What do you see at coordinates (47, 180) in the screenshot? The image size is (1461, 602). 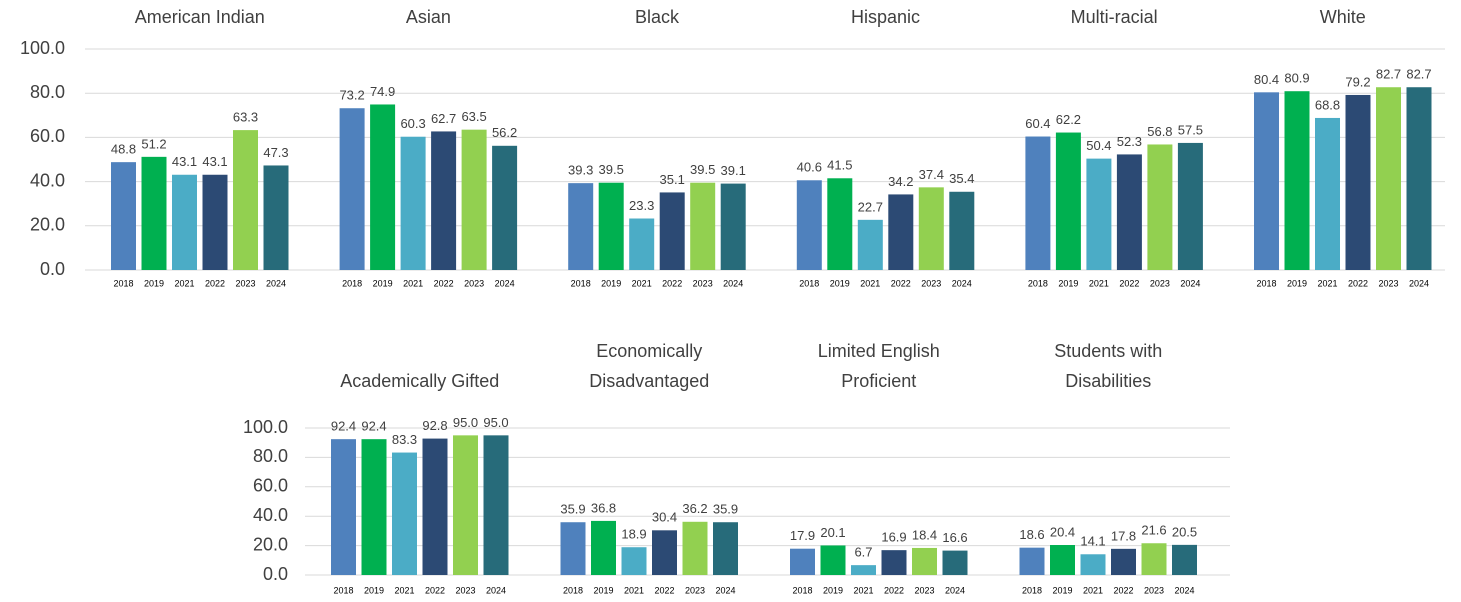 I see `y-tick-label: 40.0` at bounding box center [47, 180].